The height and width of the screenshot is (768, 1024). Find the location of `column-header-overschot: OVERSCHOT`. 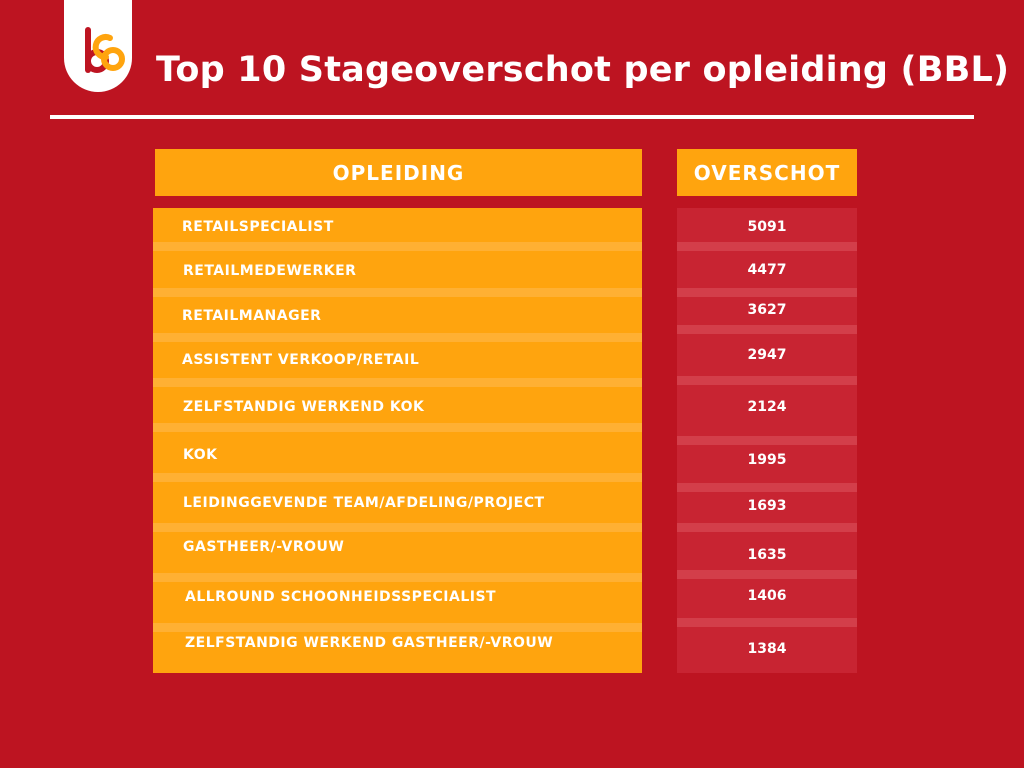

column-header-overschot: OVERSCHOT is located at coordinates (767, 172).